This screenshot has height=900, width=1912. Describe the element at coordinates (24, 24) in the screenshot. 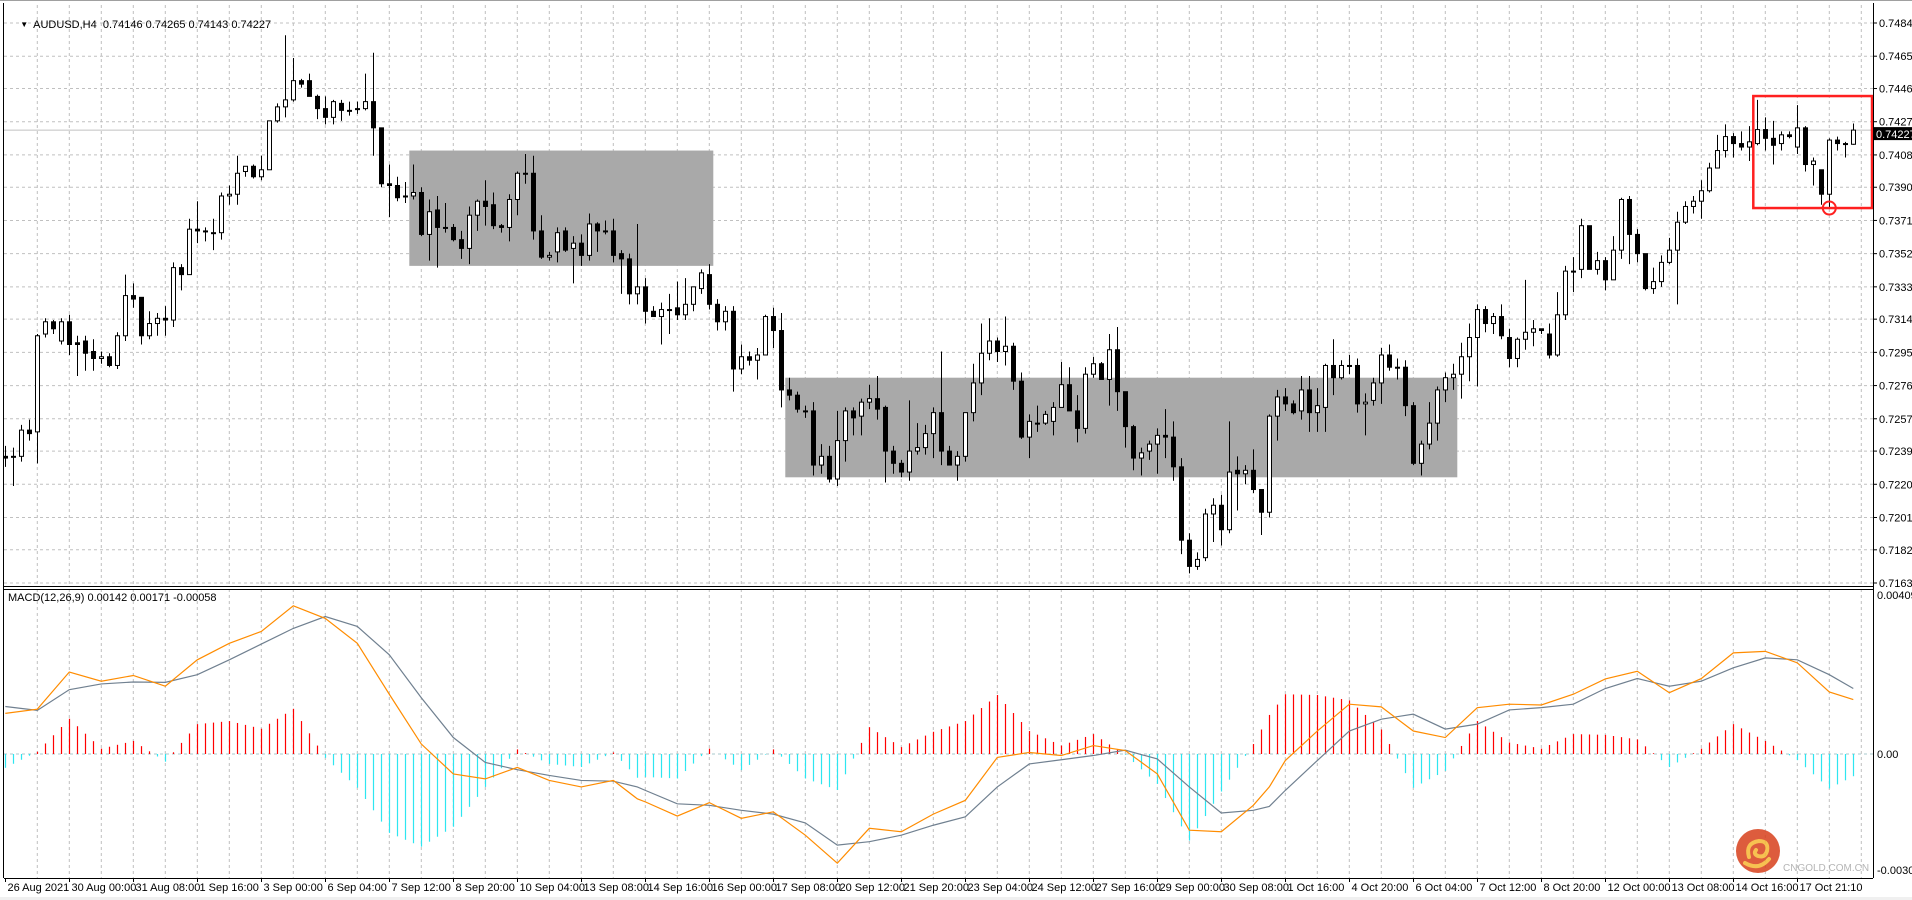

I see `triangle-down-icon: ▼` at that location.